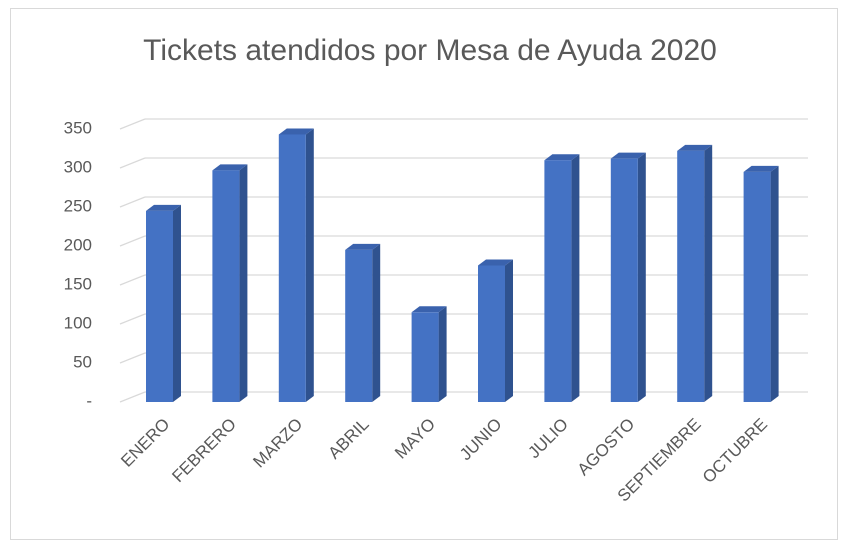 This screenshot has width=849, height=546. I want to click on chart-title: Tickets atendidos por Mesa de Ayuda 2020, so click(430, 50).